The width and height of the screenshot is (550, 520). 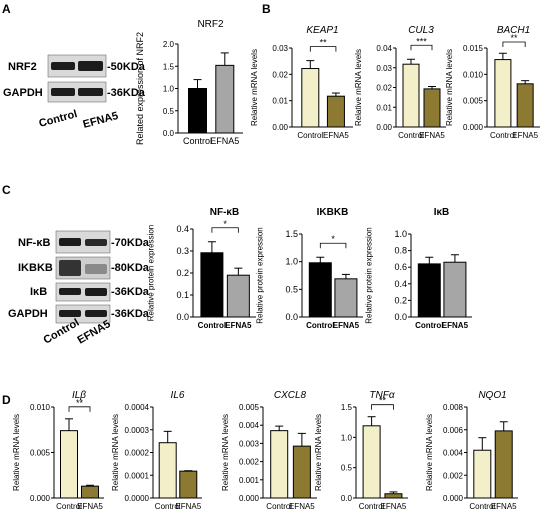 What do you see at coordinates (384, 48) in the screenshot?
I see `y-tick-label: 0.04` at bounding box center [384, 48].